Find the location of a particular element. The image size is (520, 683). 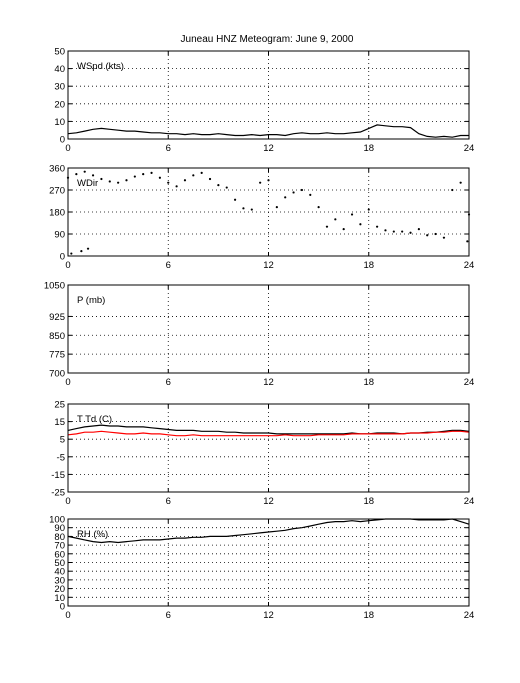

panel-label: T Td (C) is located at coordinates (94, 419).